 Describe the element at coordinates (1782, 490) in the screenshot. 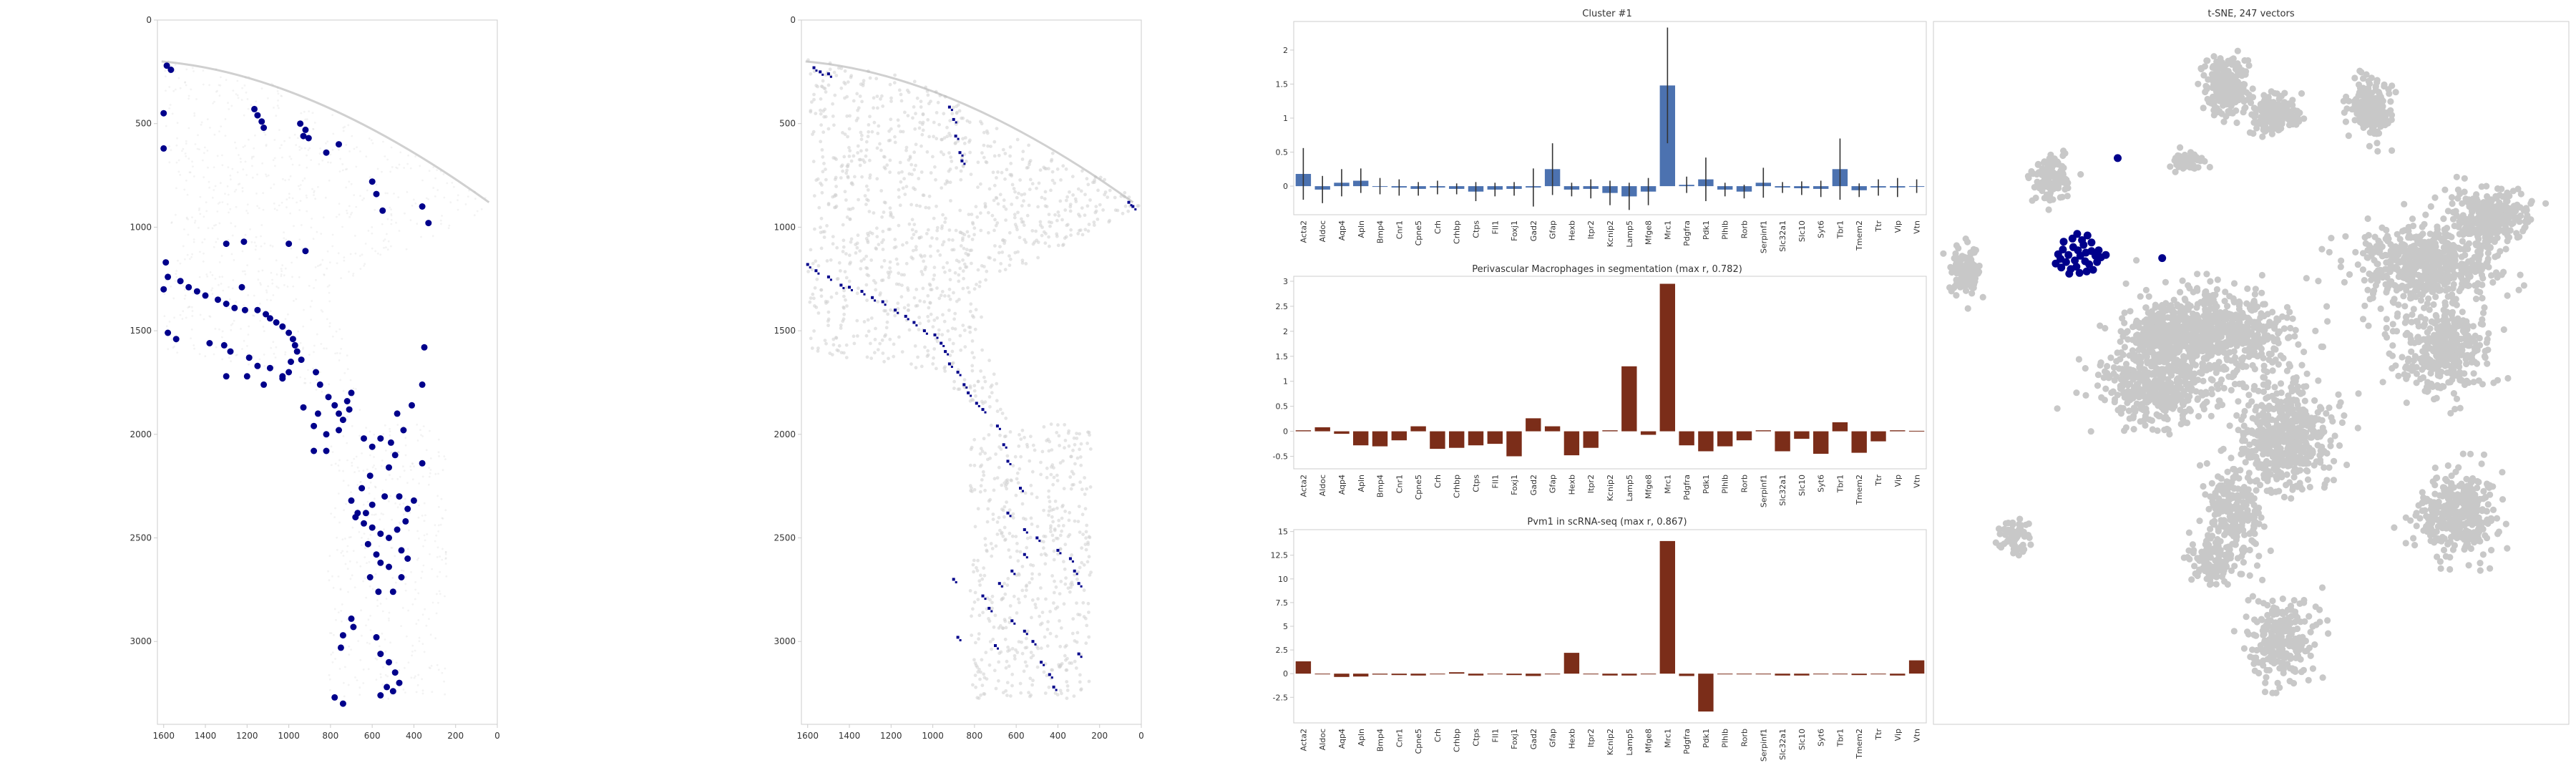

I see `x-tick-label: Slc32a1` at that location.